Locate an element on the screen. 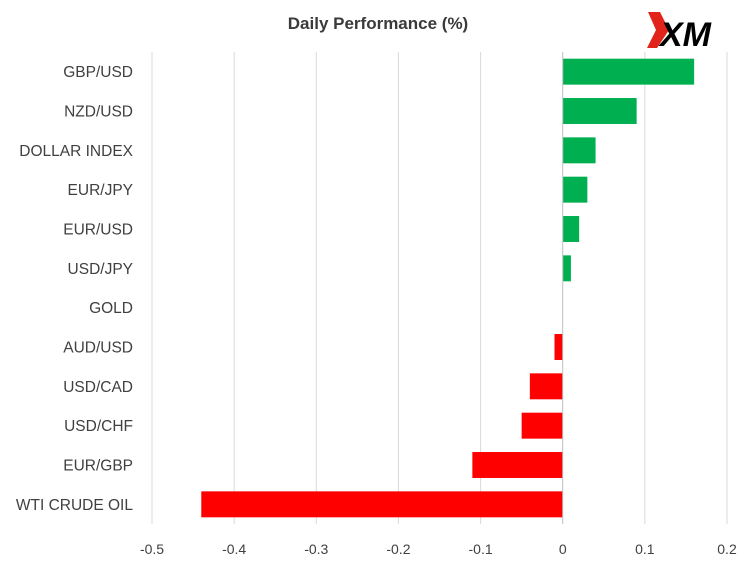 The width and height of the screenshot is (753, 568). category-label: EUR/GBP is located at coordinates (98, 466).